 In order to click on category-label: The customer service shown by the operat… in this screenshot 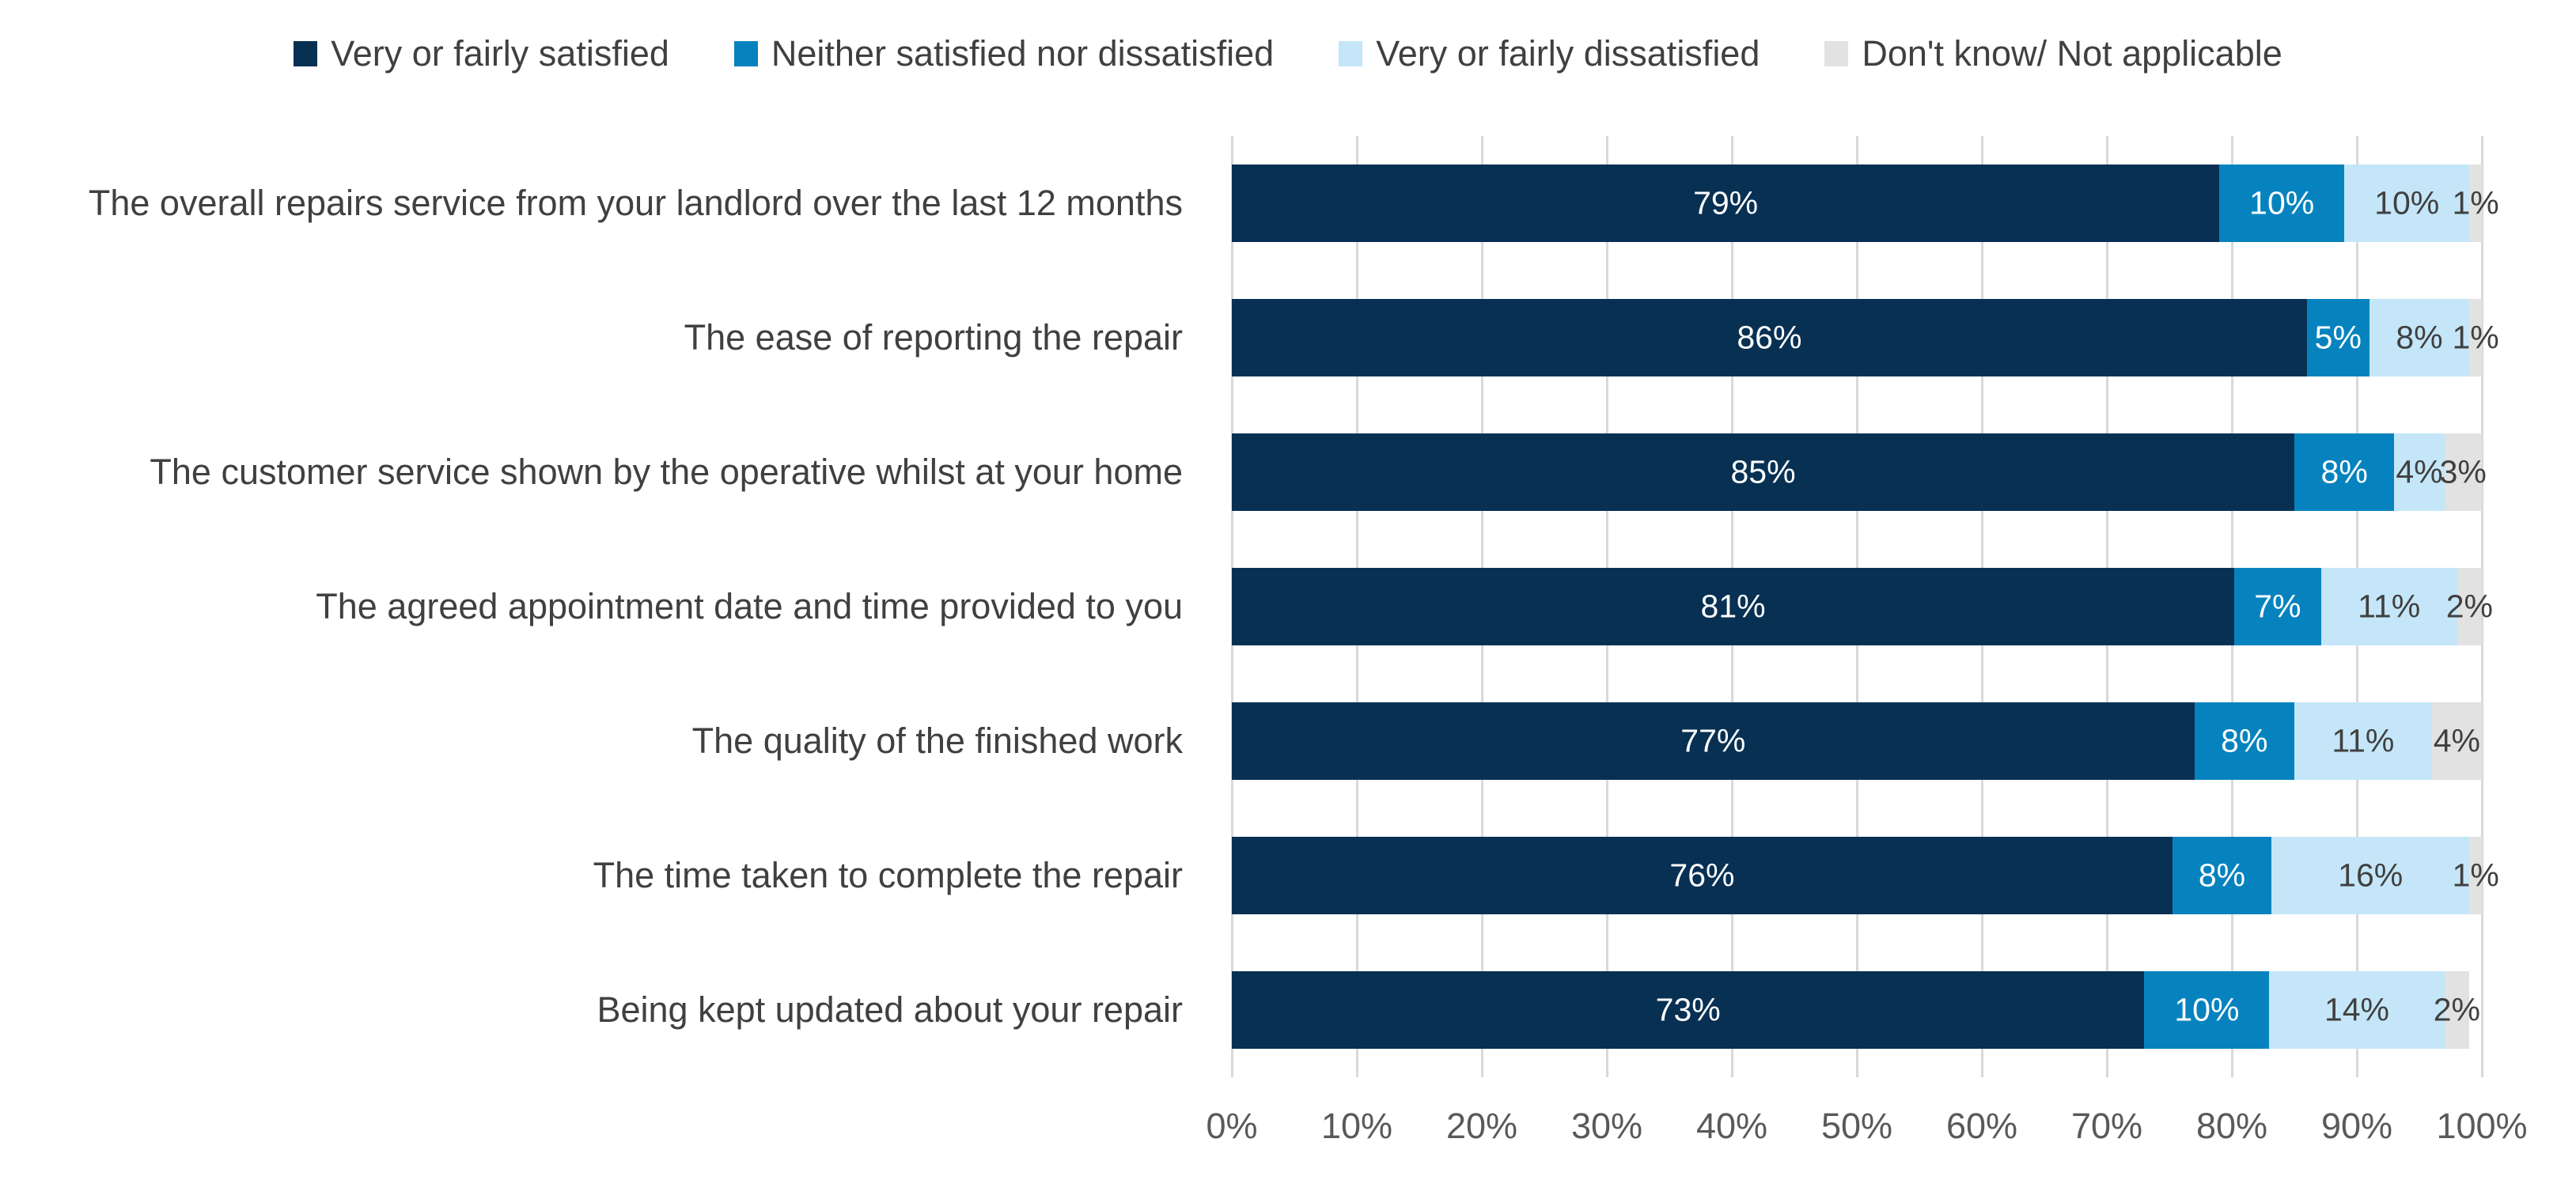, I will do `click(666, 472)`.